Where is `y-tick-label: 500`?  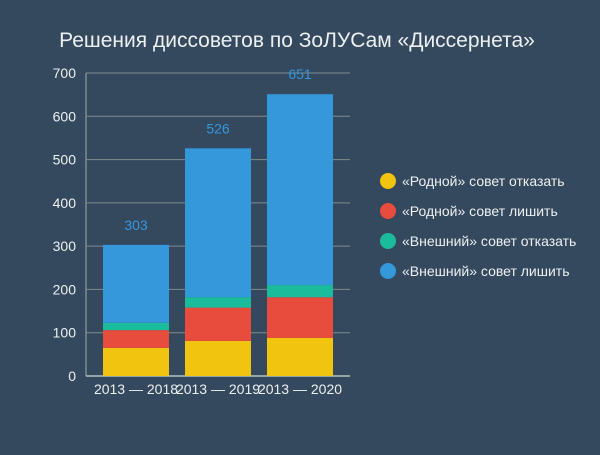
y-tick-label: 500 is located at coordinates (65, 160).